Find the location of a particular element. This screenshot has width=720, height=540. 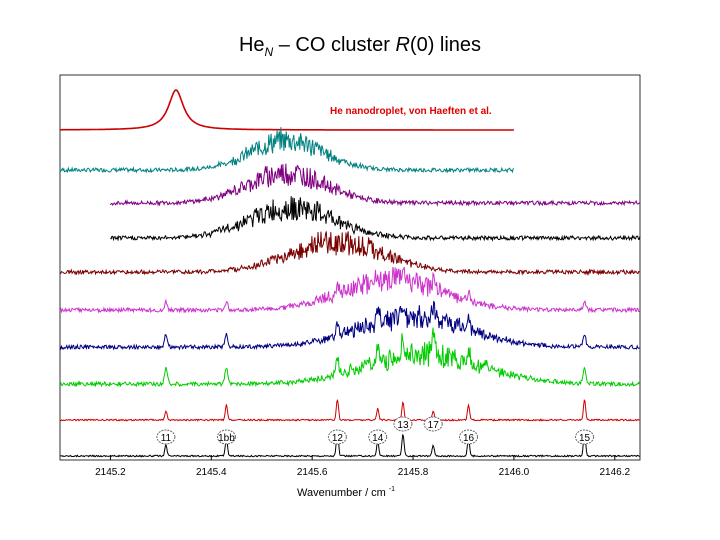

peak-label: 17 is located at coordinates (434, 425).